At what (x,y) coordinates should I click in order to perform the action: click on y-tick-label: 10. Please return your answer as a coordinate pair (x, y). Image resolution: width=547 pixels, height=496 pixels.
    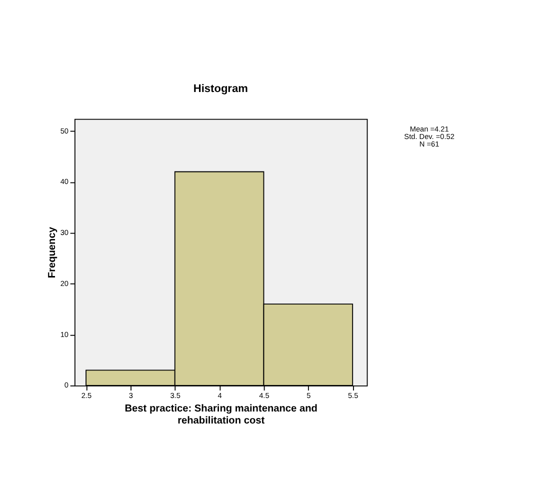
    Looking at the image, I should click on (64, 334).